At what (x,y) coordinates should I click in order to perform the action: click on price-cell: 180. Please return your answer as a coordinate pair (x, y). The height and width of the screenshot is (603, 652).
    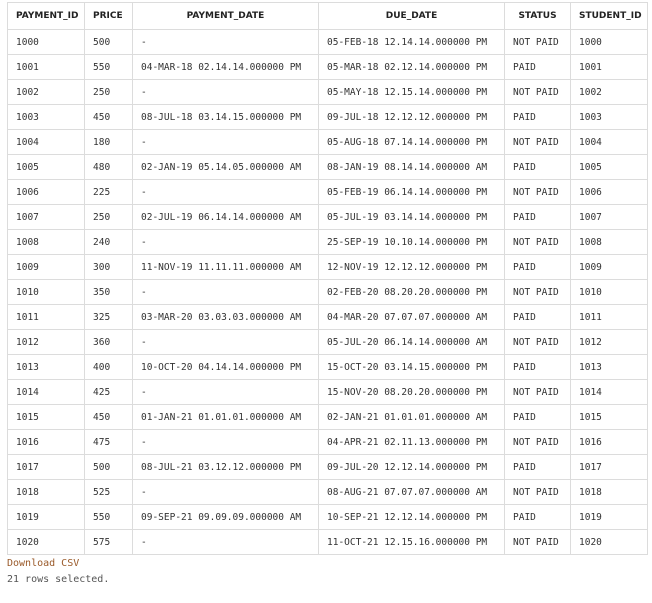
    Looking at the image, I should click on (109, 142).